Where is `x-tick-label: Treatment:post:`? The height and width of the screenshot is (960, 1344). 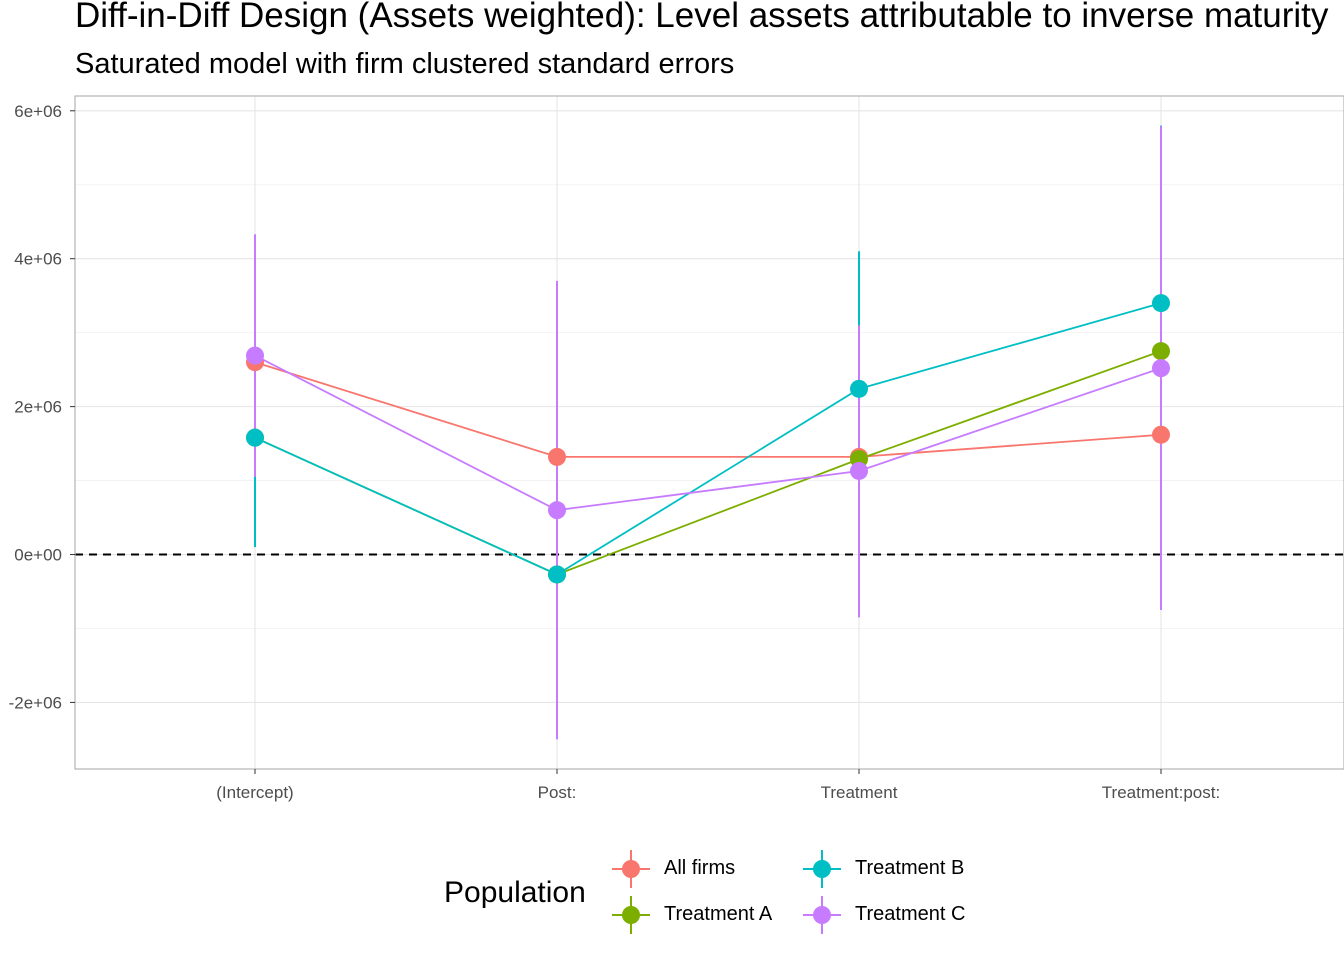
x-tick-label: Treatment:post: is located at coordinates (1161, 792).